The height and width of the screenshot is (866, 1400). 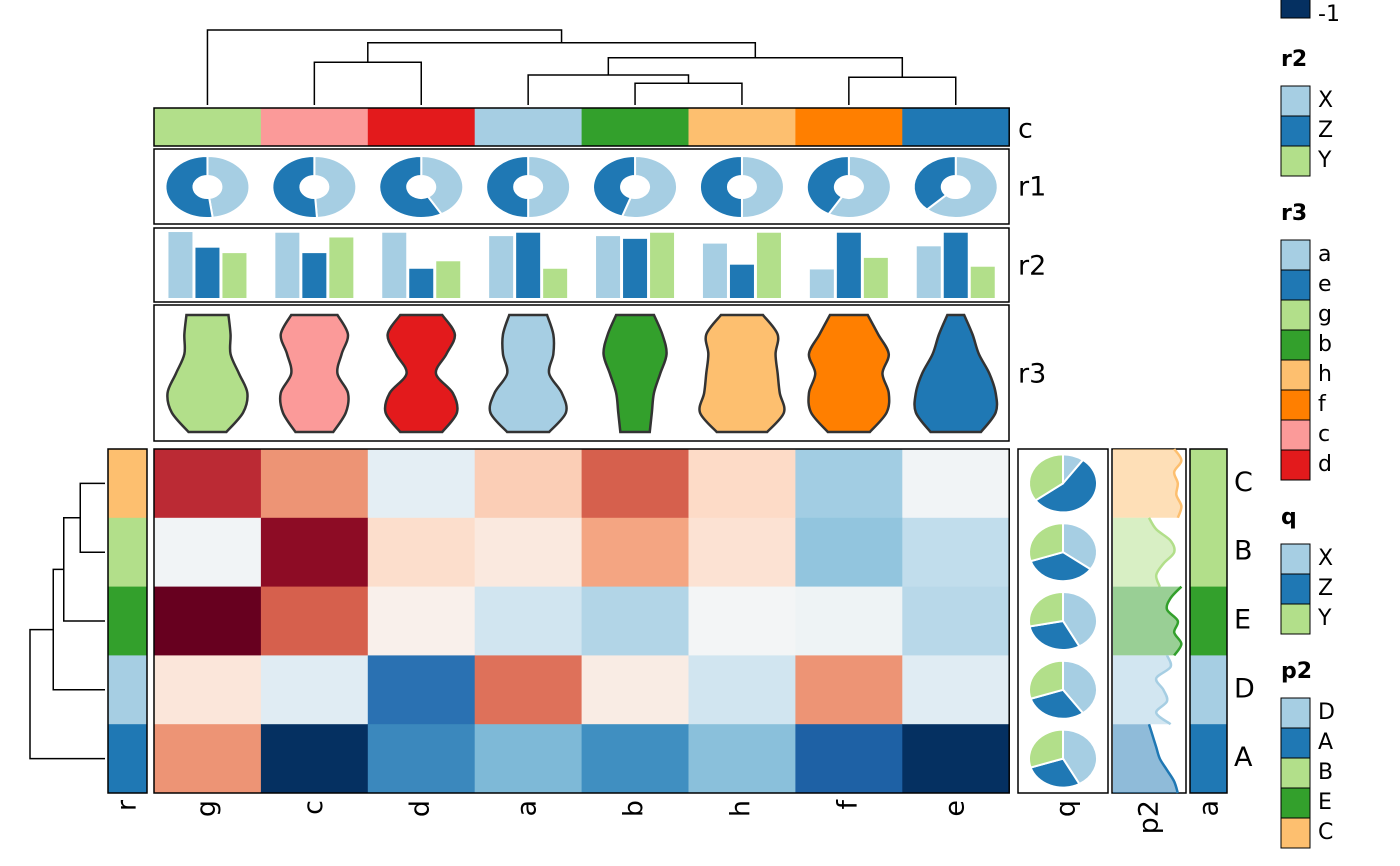 What do you see at coordinates (313, 807) in the screenshot?
I see `column-label: c` at bounding box center [313, 807].